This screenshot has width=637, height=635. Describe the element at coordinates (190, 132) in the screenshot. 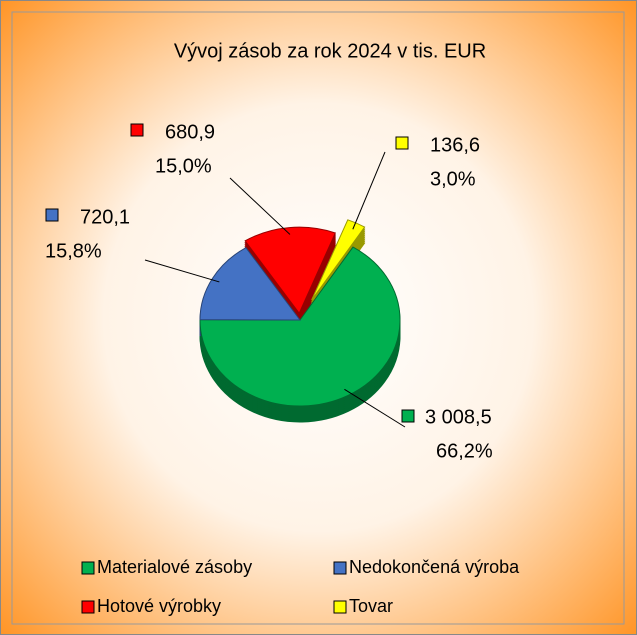

I see `data-label: 680,9` at that location.